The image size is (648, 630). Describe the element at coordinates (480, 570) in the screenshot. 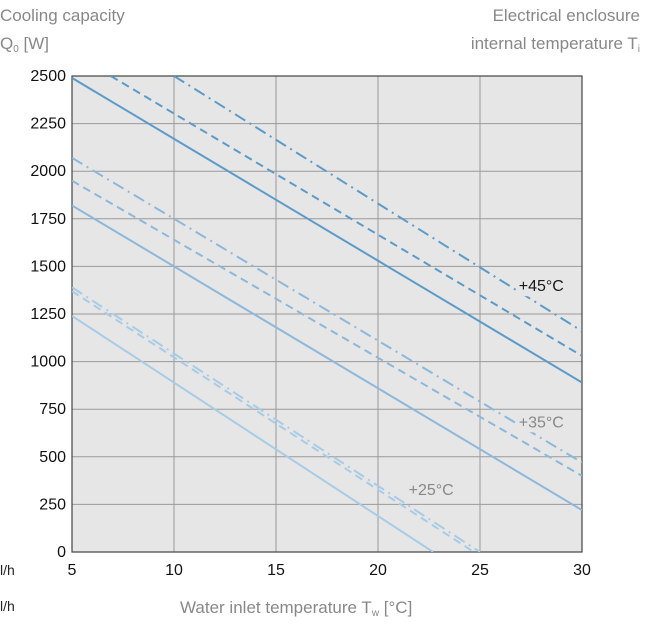

I see `x-tick-label: 25` at that location.